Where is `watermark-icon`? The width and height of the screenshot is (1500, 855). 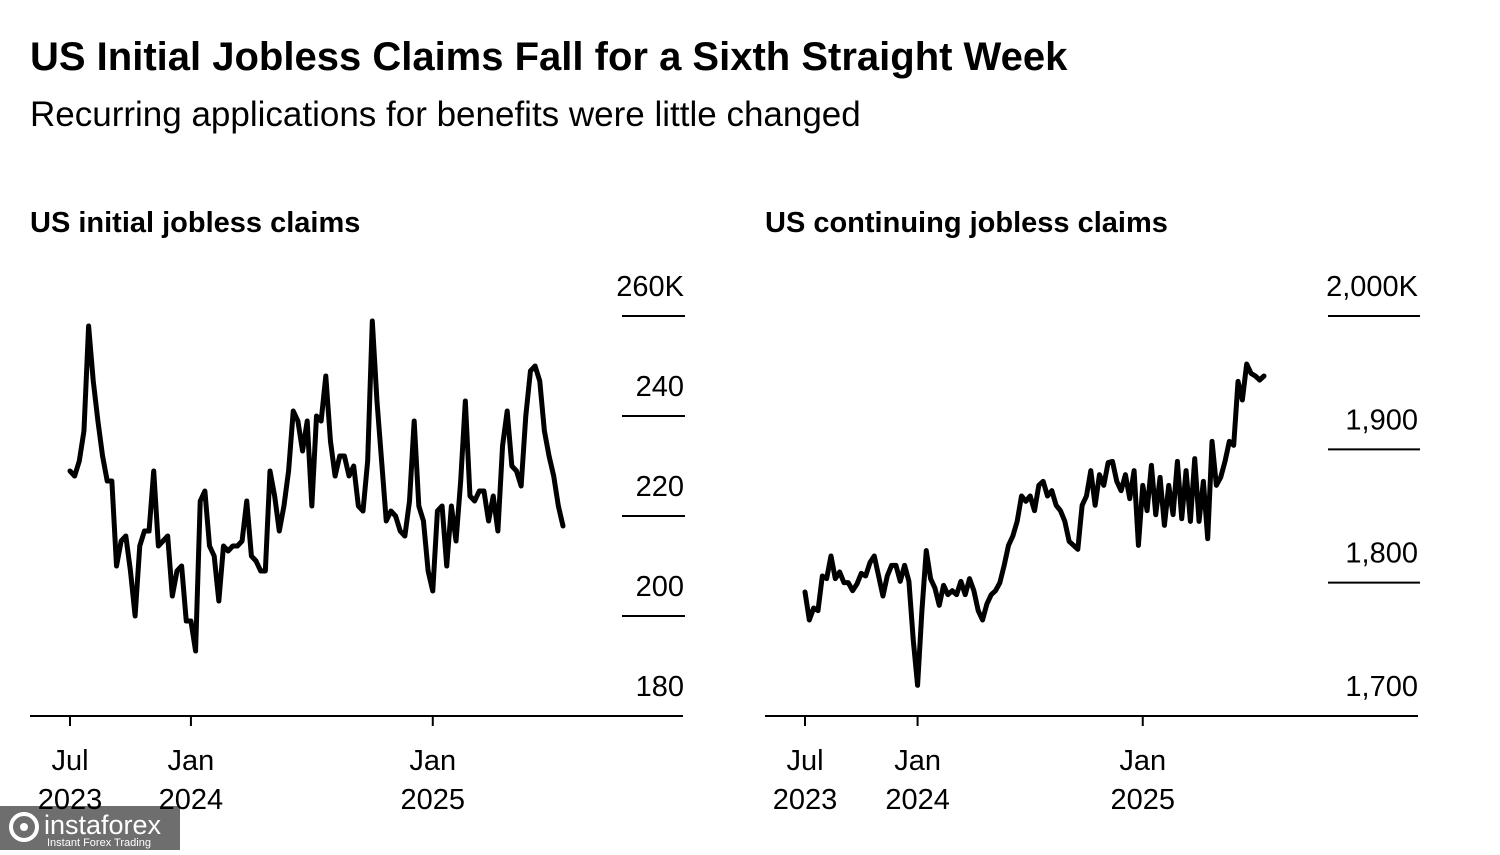
watermark-icon is located at coordinates (24, 827).